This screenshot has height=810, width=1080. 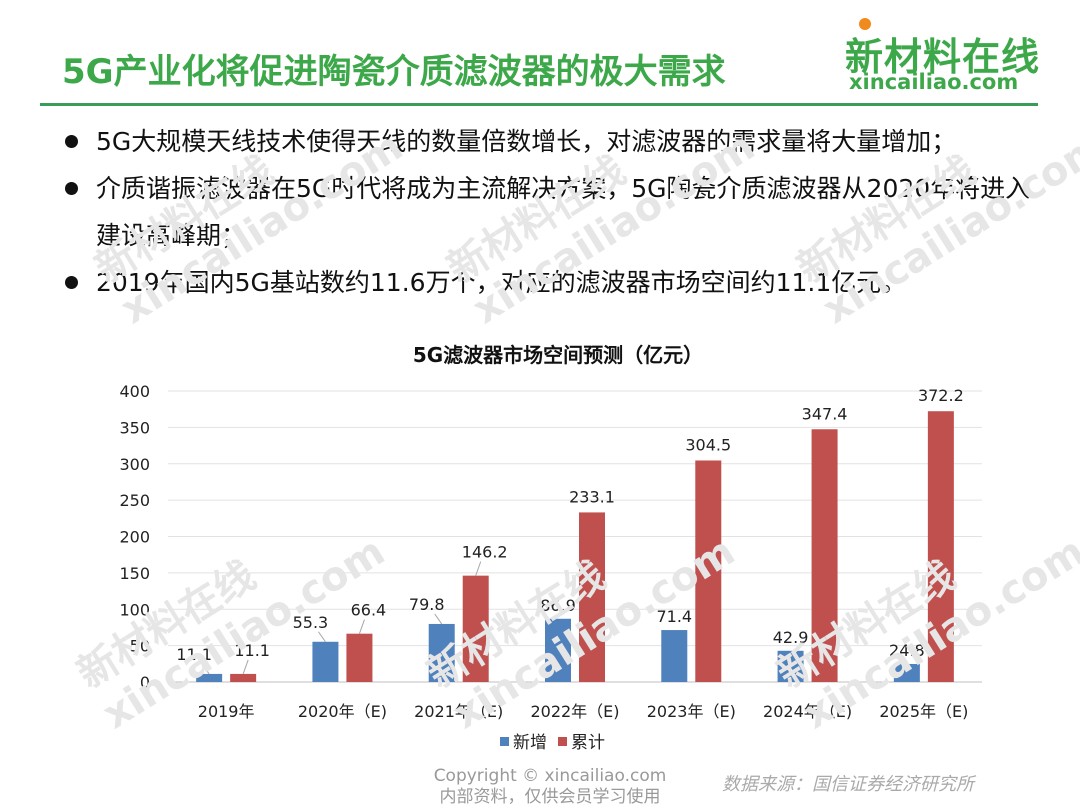 What do you see at coordinates (226, 711) in the screenshot?
I see `x-tick-label: 2019年` at bounding box center [226, 711].